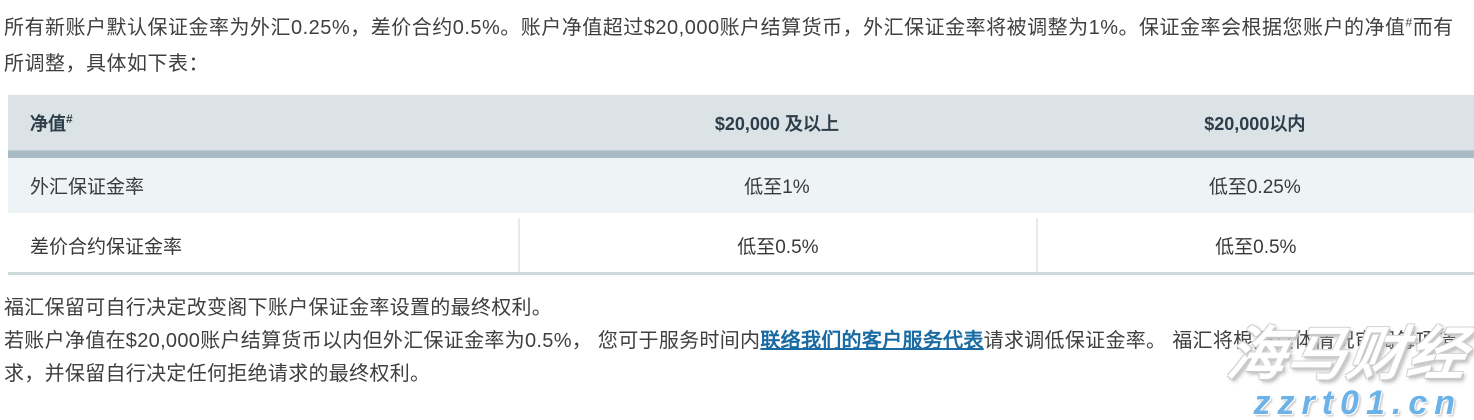  What do you see at coordinates (1255, 123) in the screenshot?
I see `header-within-20000: $20,000以内` at bounding box center [1255, 123].